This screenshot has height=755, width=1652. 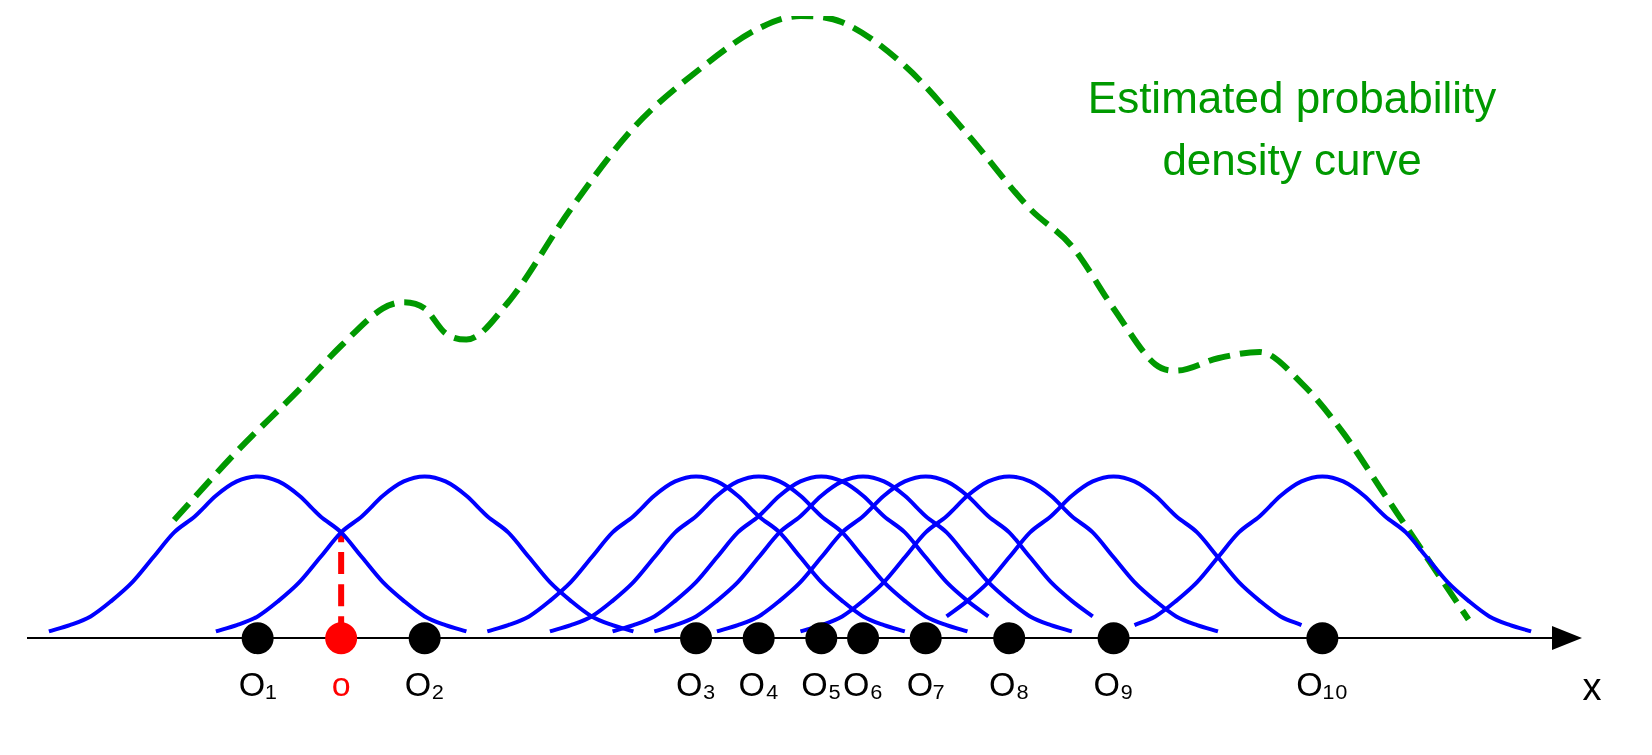 I want to click on x-tick-label: O₄, so click(x=758, y=683).